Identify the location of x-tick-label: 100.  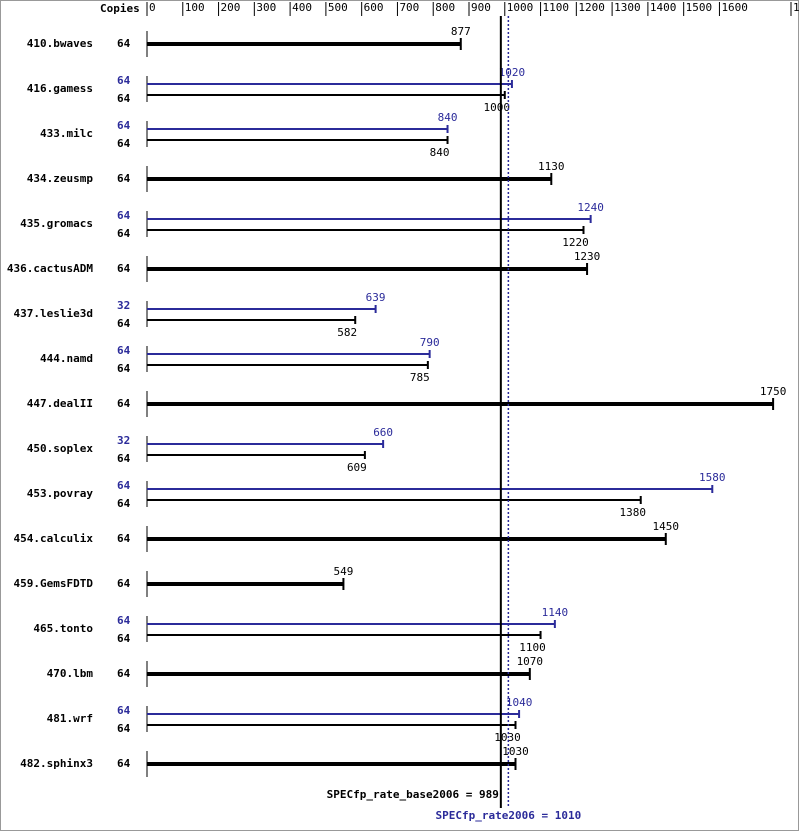
(195, 7).